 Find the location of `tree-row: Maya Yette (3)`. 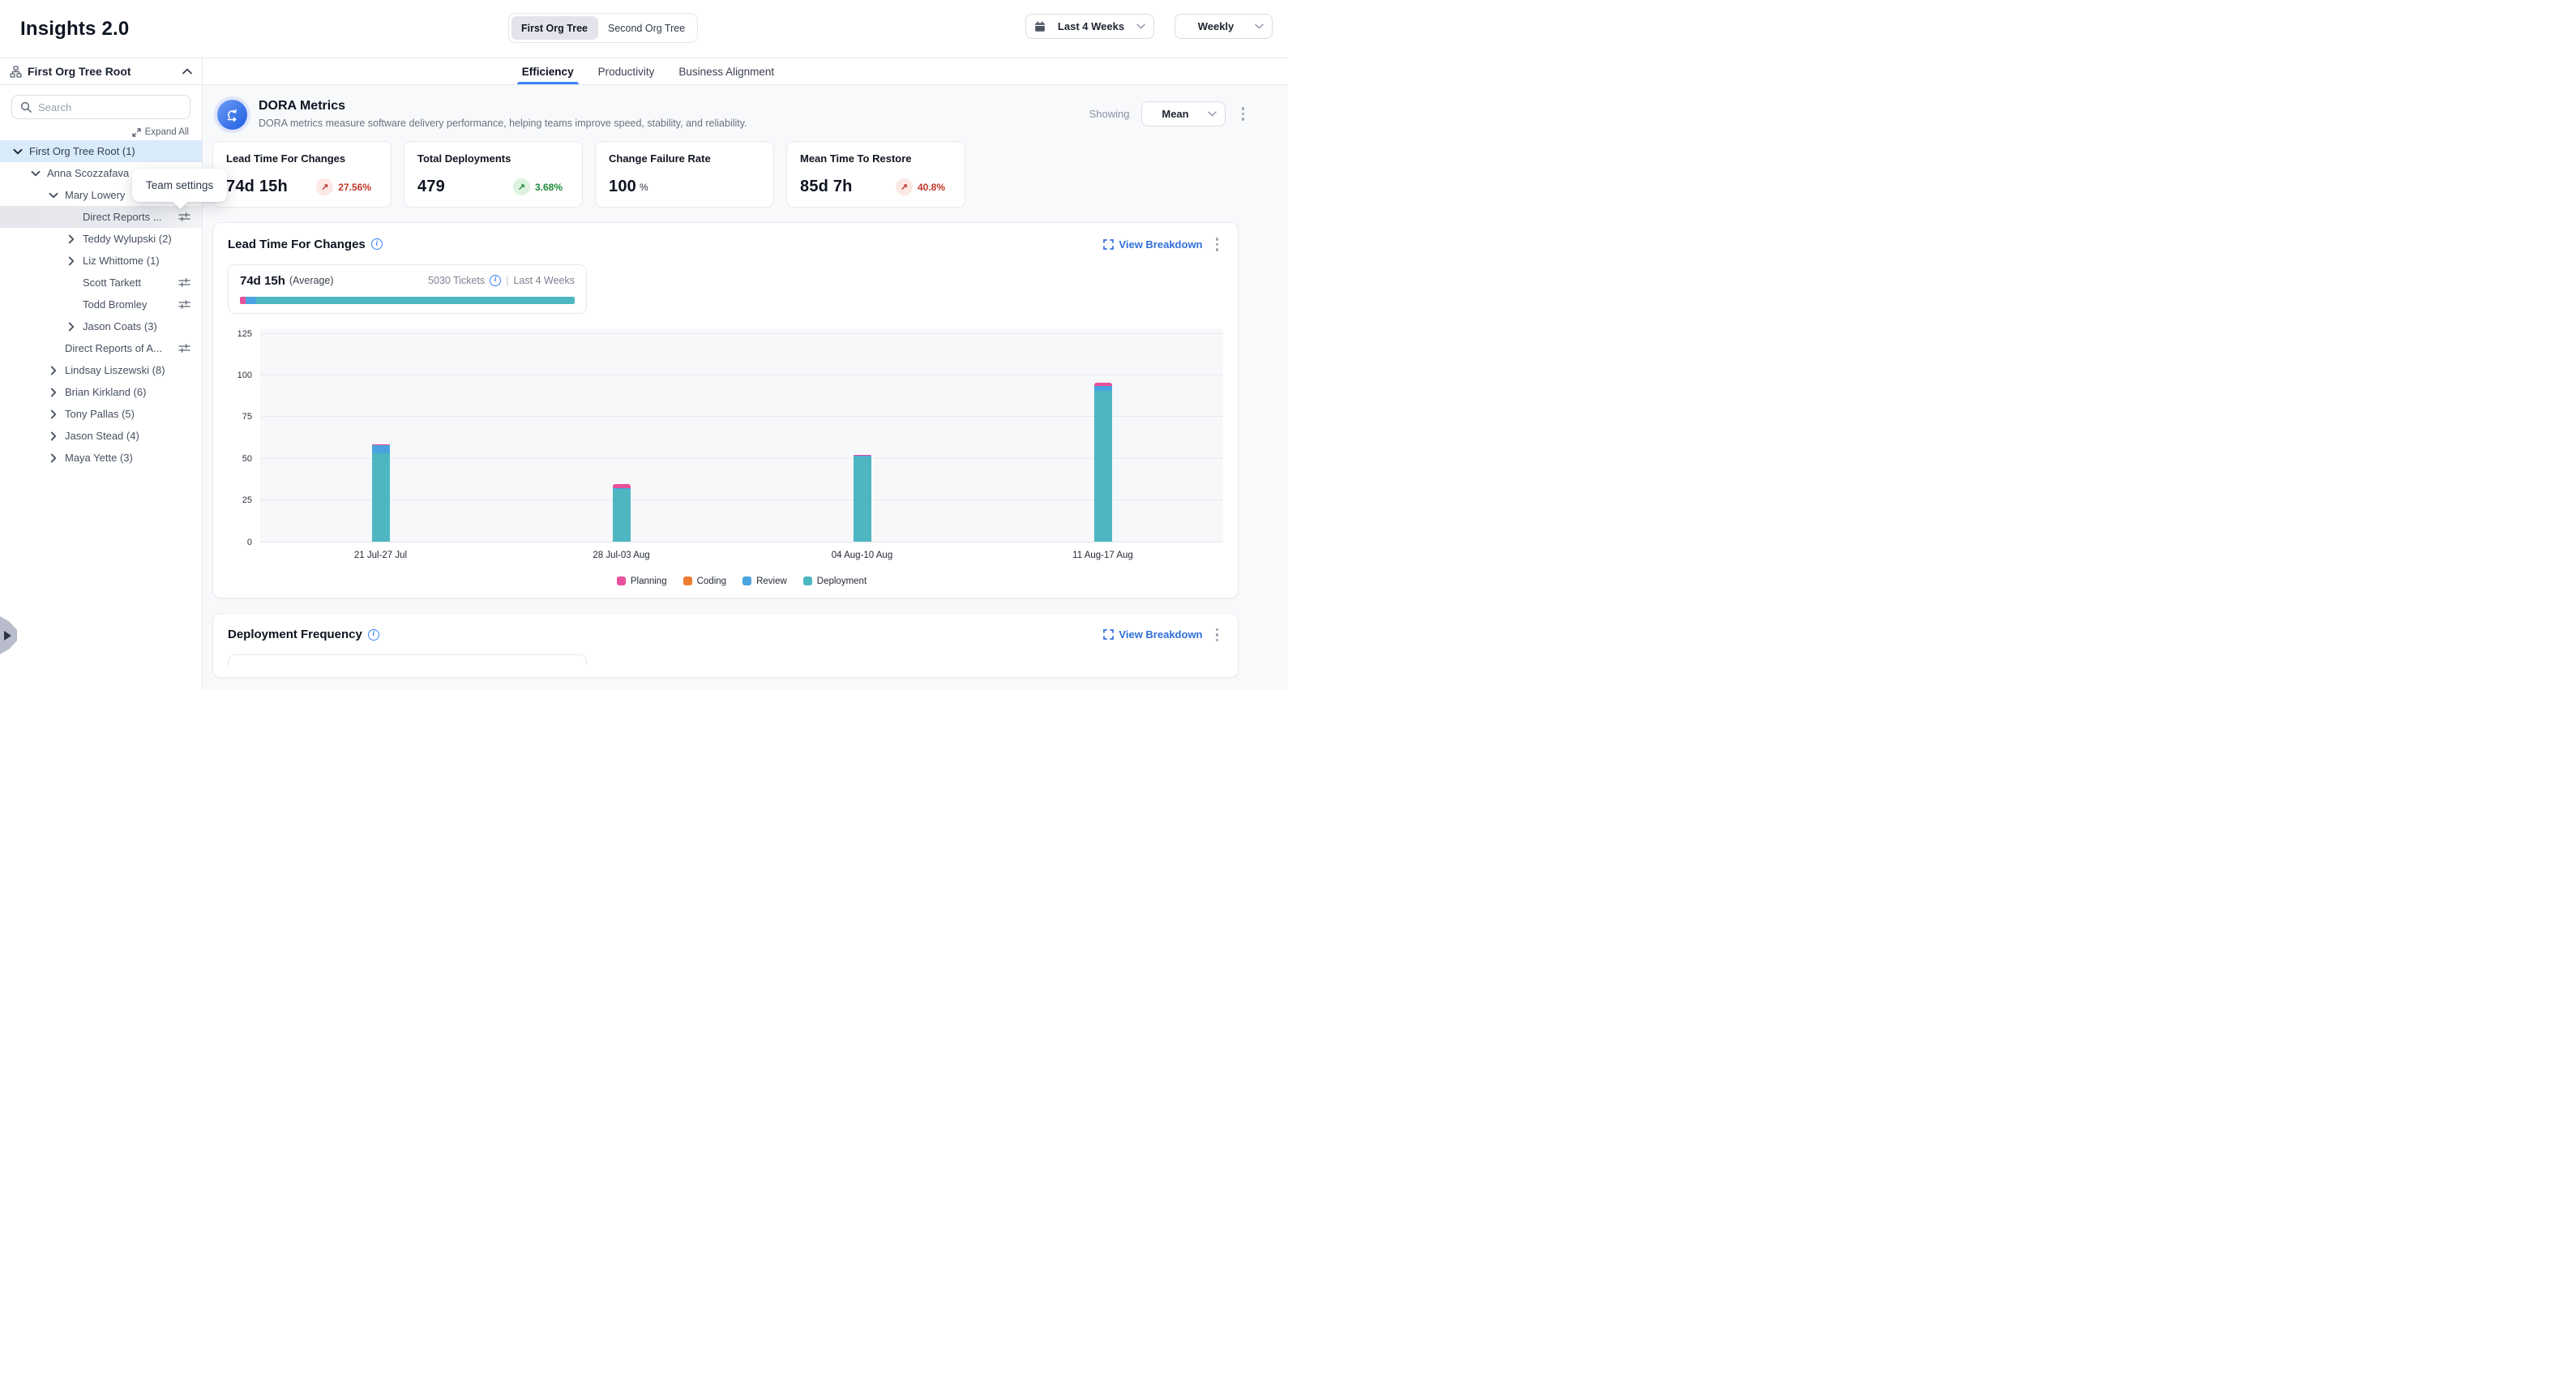

tree-row: Maya Yette (3) is located at coordinates (101, 458).